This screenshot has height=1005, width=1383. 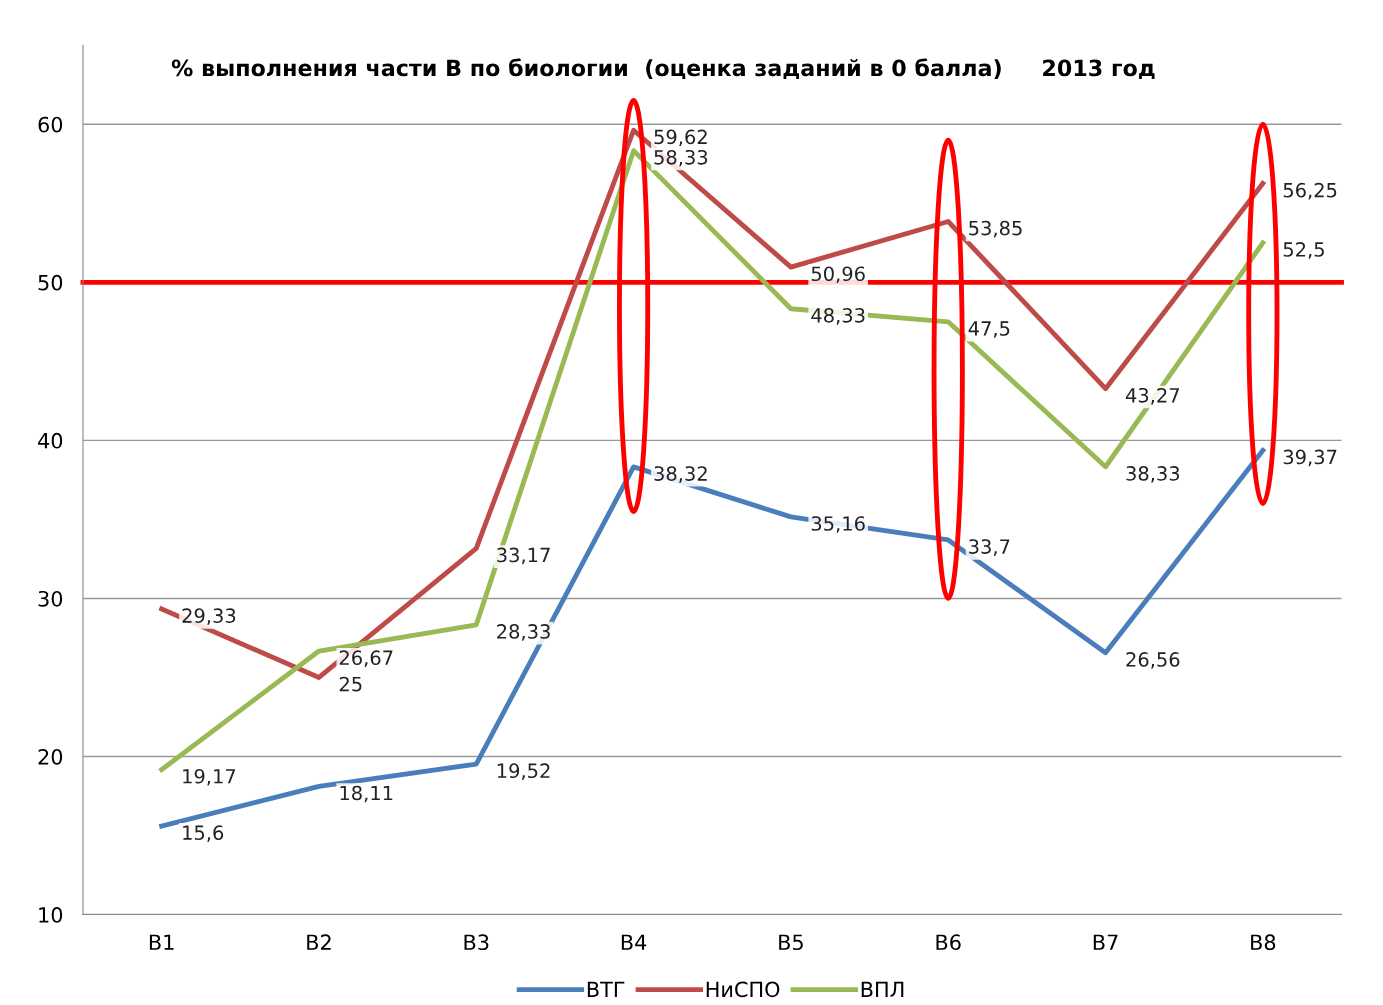 I want to click on data-label: 59,62, so click(x=680, y=138).